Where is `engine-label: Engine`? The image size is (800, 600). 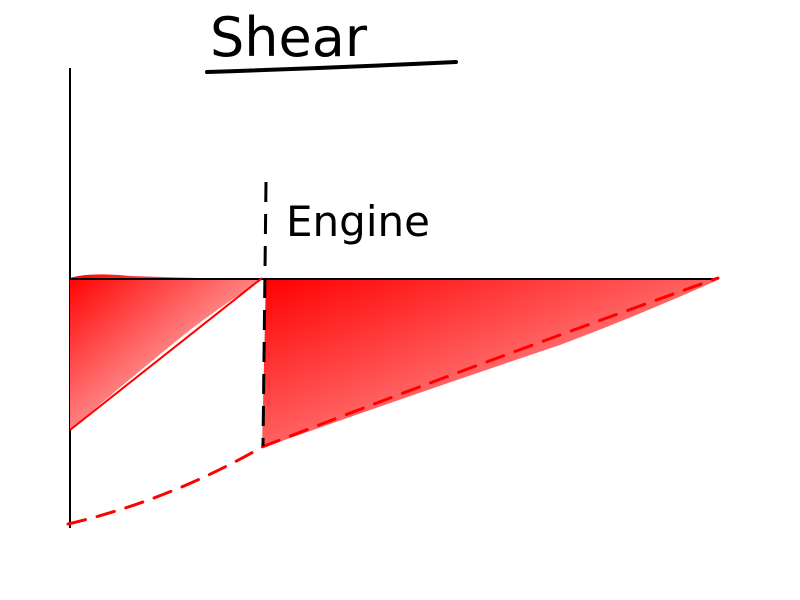
engine-label: Engine is located at coordinates (358, 221).